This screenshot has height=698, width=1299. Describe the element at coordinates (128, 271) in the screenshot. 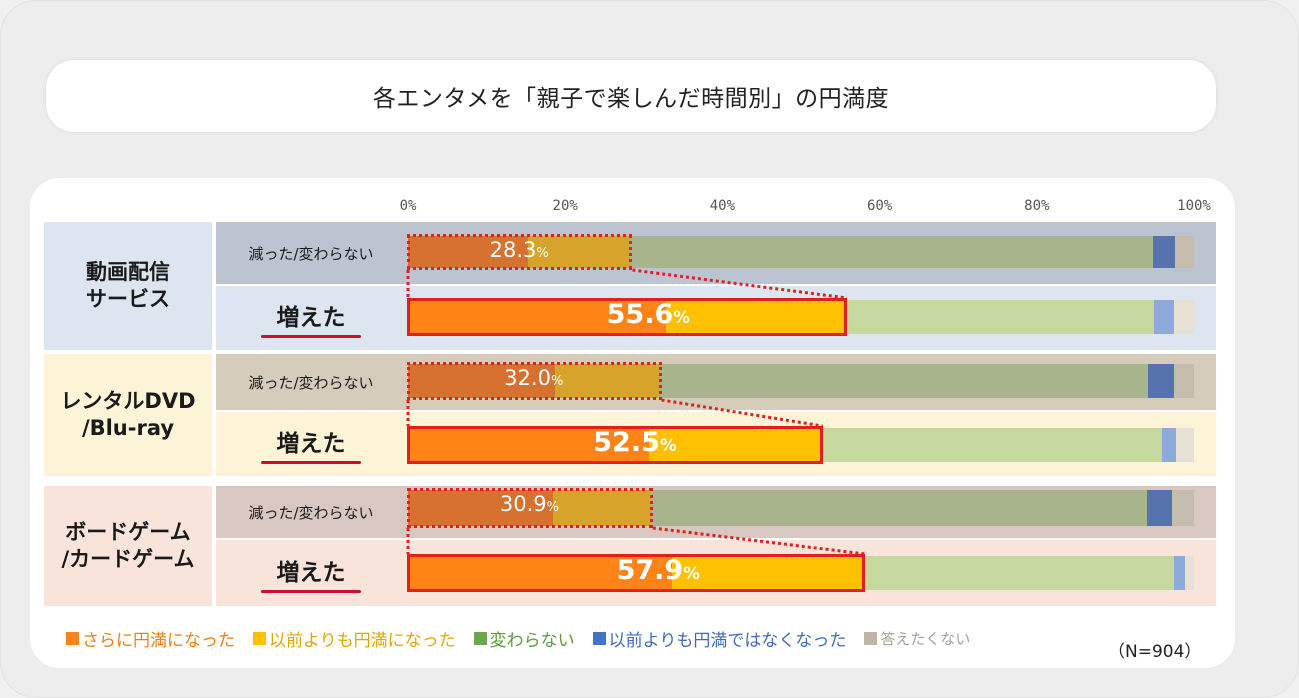

I see `group-name-line: 動画配信` at that location.